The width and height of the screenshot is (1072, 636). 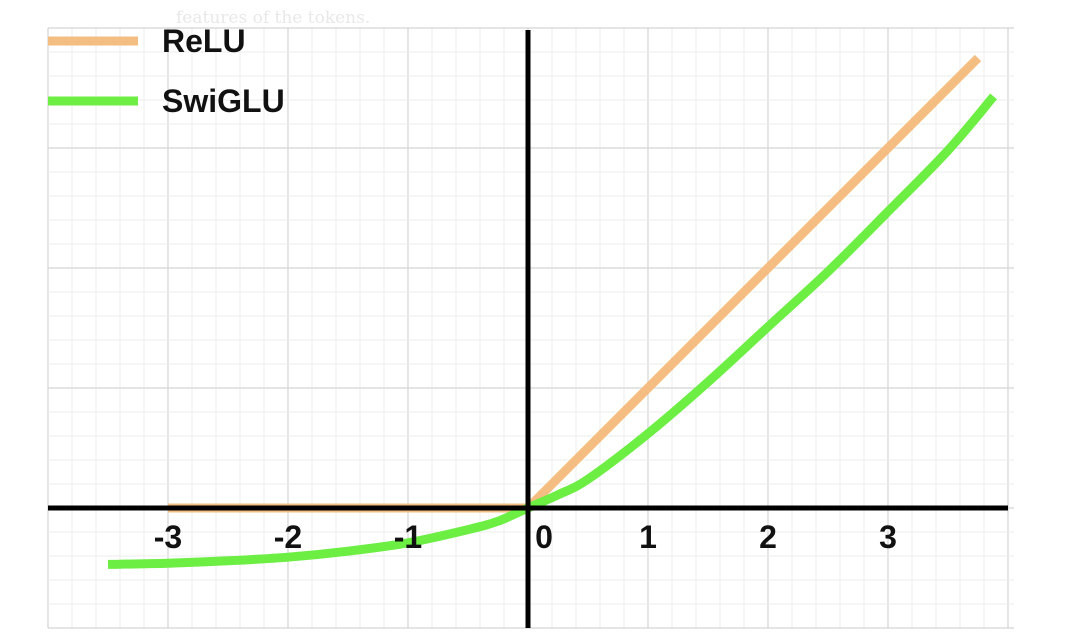 I want to click on x-tick-label: -1, so click(x=408, y=537).